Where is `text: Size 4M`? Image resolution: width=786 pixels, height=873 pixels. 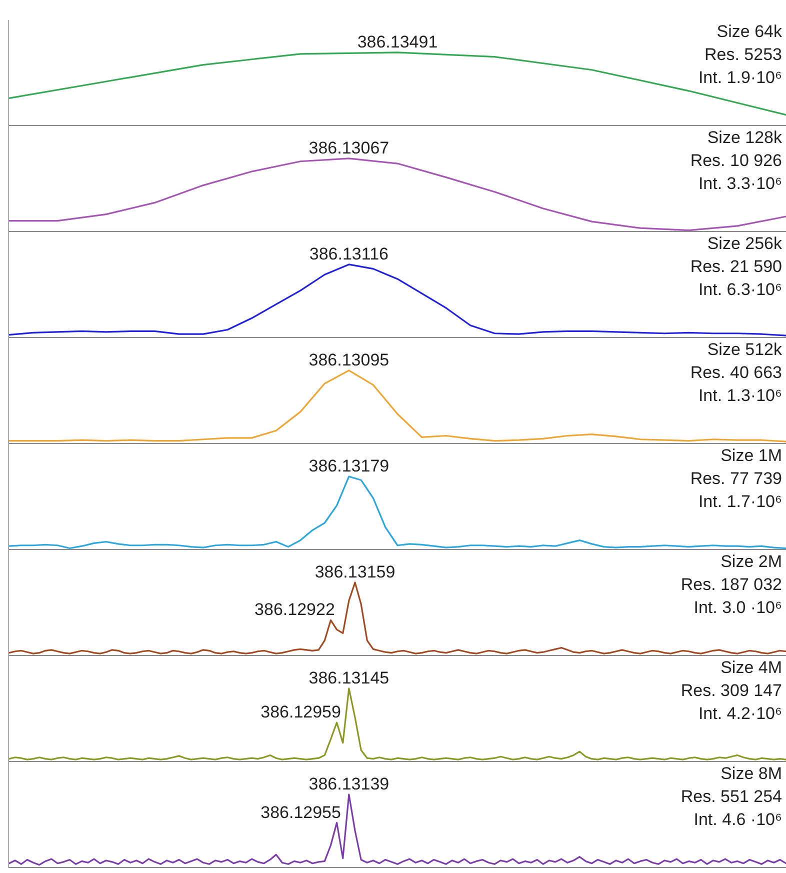 text: Size 4M is located at coordinates (751, 667).